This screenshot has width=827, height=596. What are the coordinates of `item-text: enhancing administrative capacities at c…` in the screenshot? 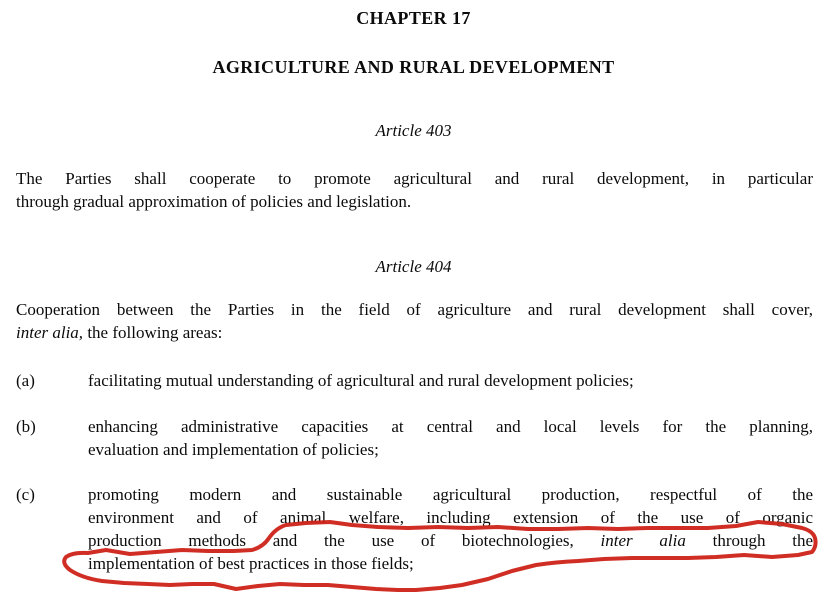 It's located at (450, 438).